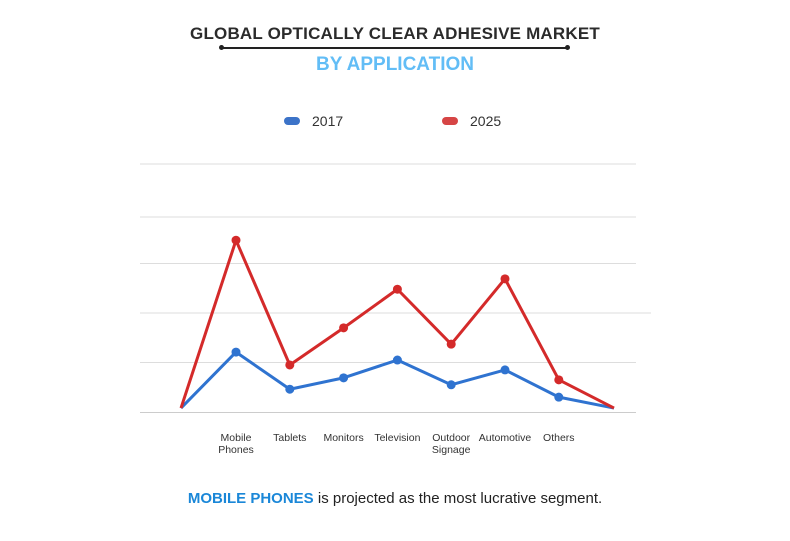  Describe the element at coordinates (486, 121) in the screenshot. I see `legend-label: 2025` at that location.